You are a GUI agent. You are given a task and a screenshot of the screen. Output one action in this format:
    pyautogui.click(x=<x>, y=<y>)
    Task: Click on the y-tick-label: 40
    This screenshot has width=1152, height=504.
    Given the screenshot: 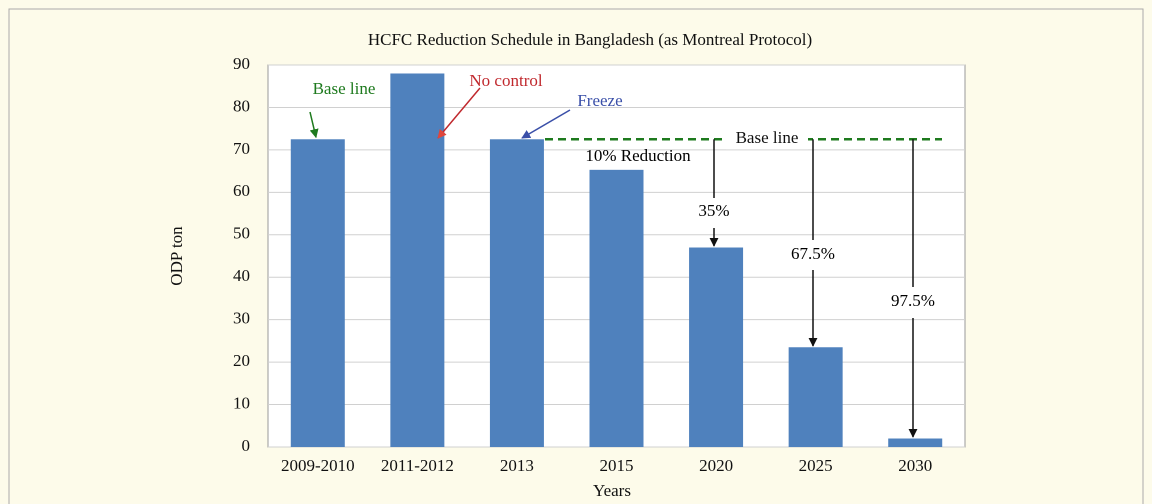 What is the action you would take?
    pyautogui.click(x=241, y=275)
    